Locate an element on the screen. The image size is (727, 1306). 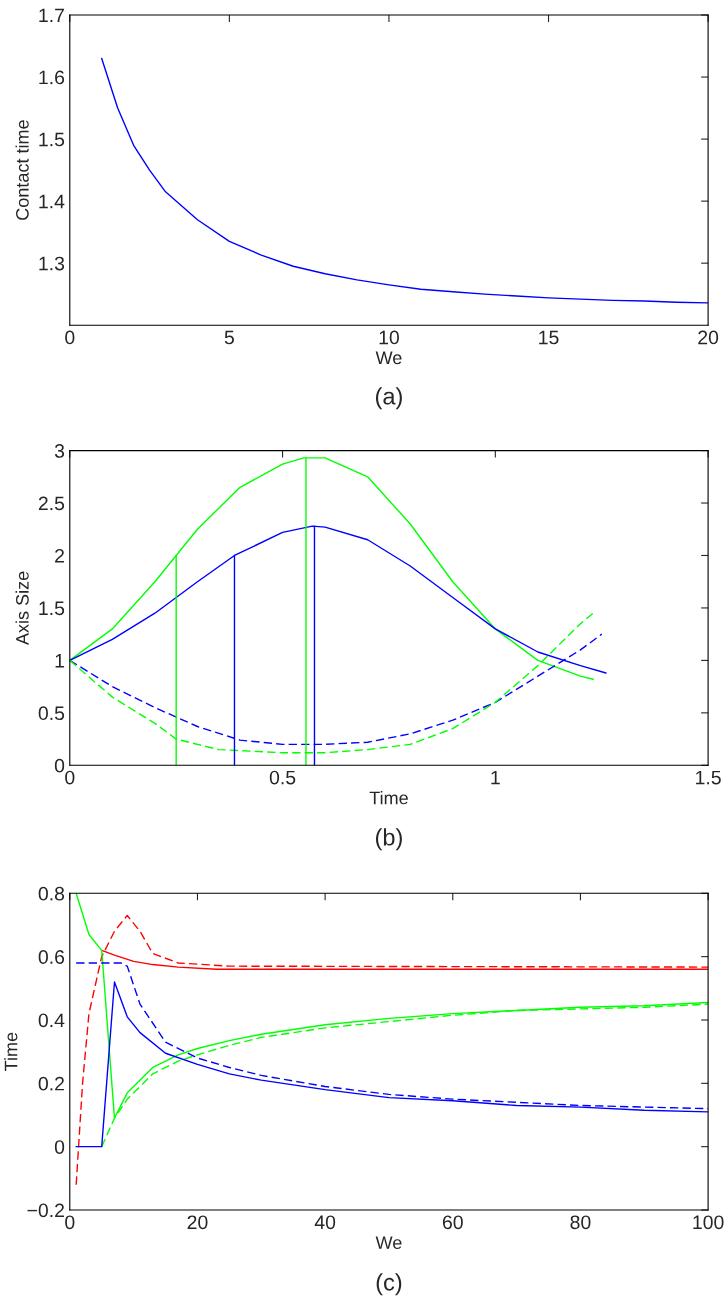
x-tick-label: 1.5 is located at coordinates (708, 777).